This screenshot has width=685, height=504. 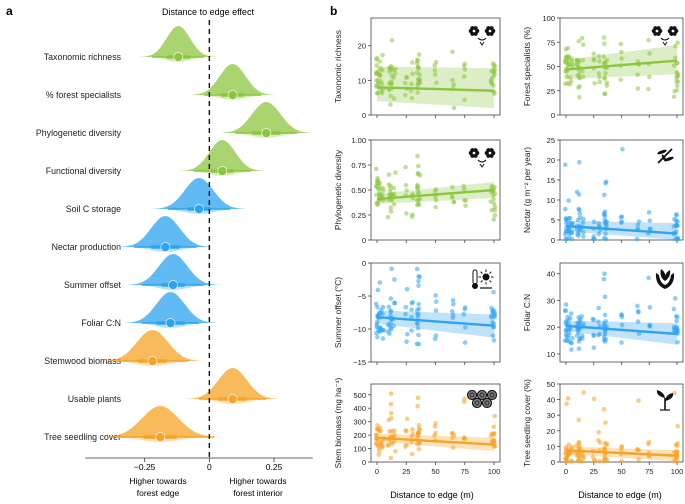 What do you see at coordinates (472, 395) in the screenshot?
I see `log-end` at bounding box center [472, 395].